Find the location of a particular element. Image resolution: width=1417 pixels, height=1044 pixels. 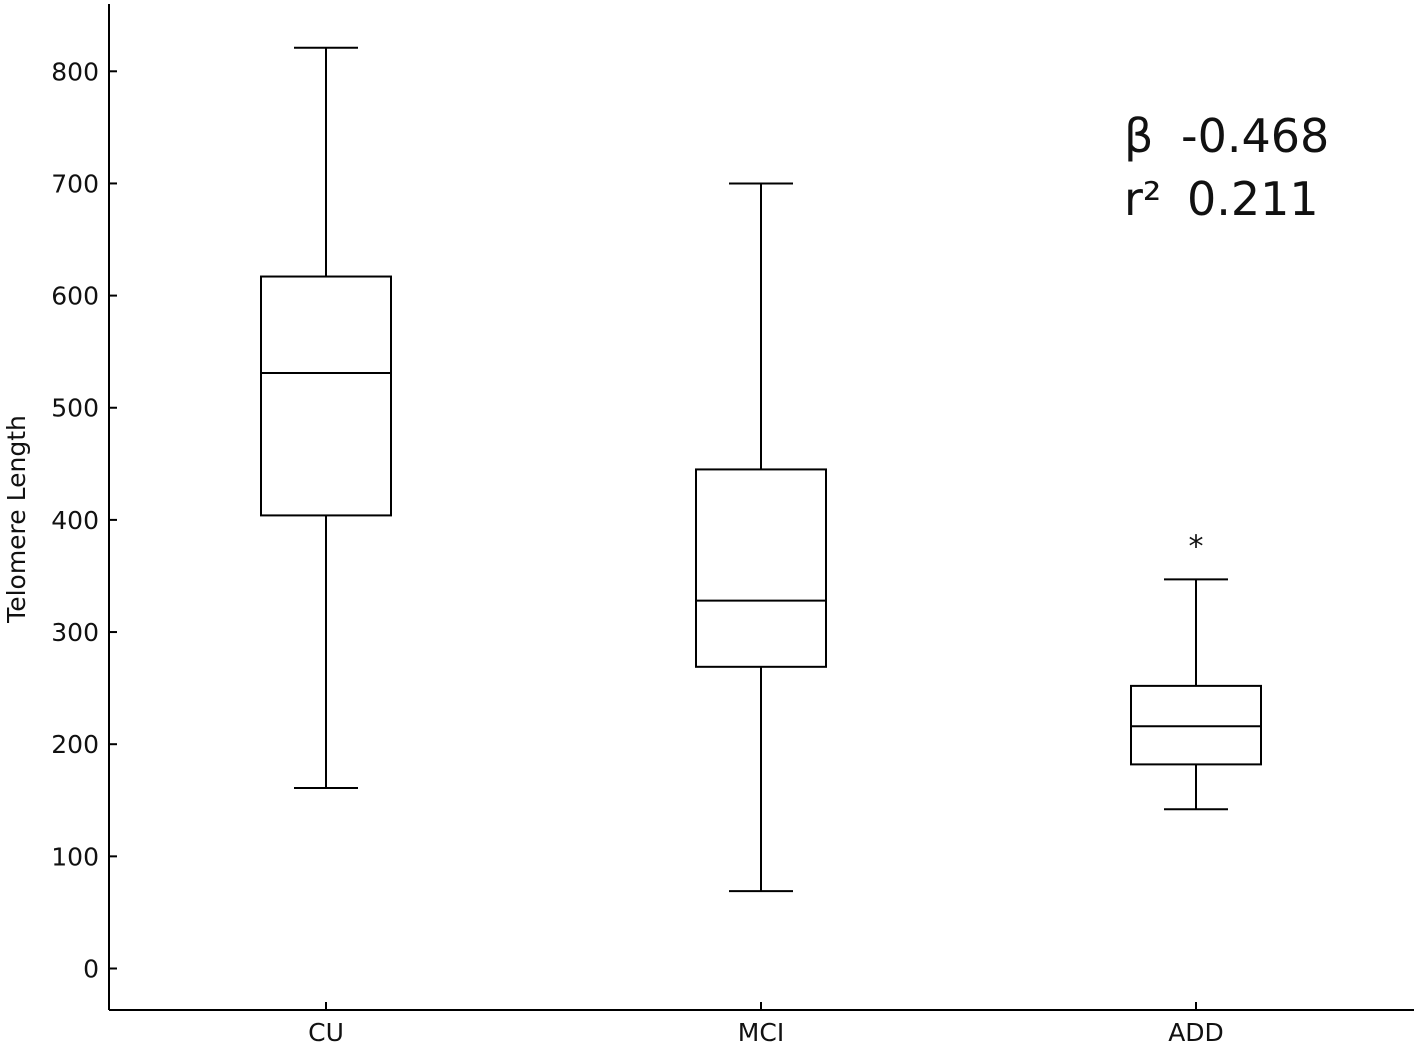

y-axis-title: Telomere Length is located at coordinates (16, 519).